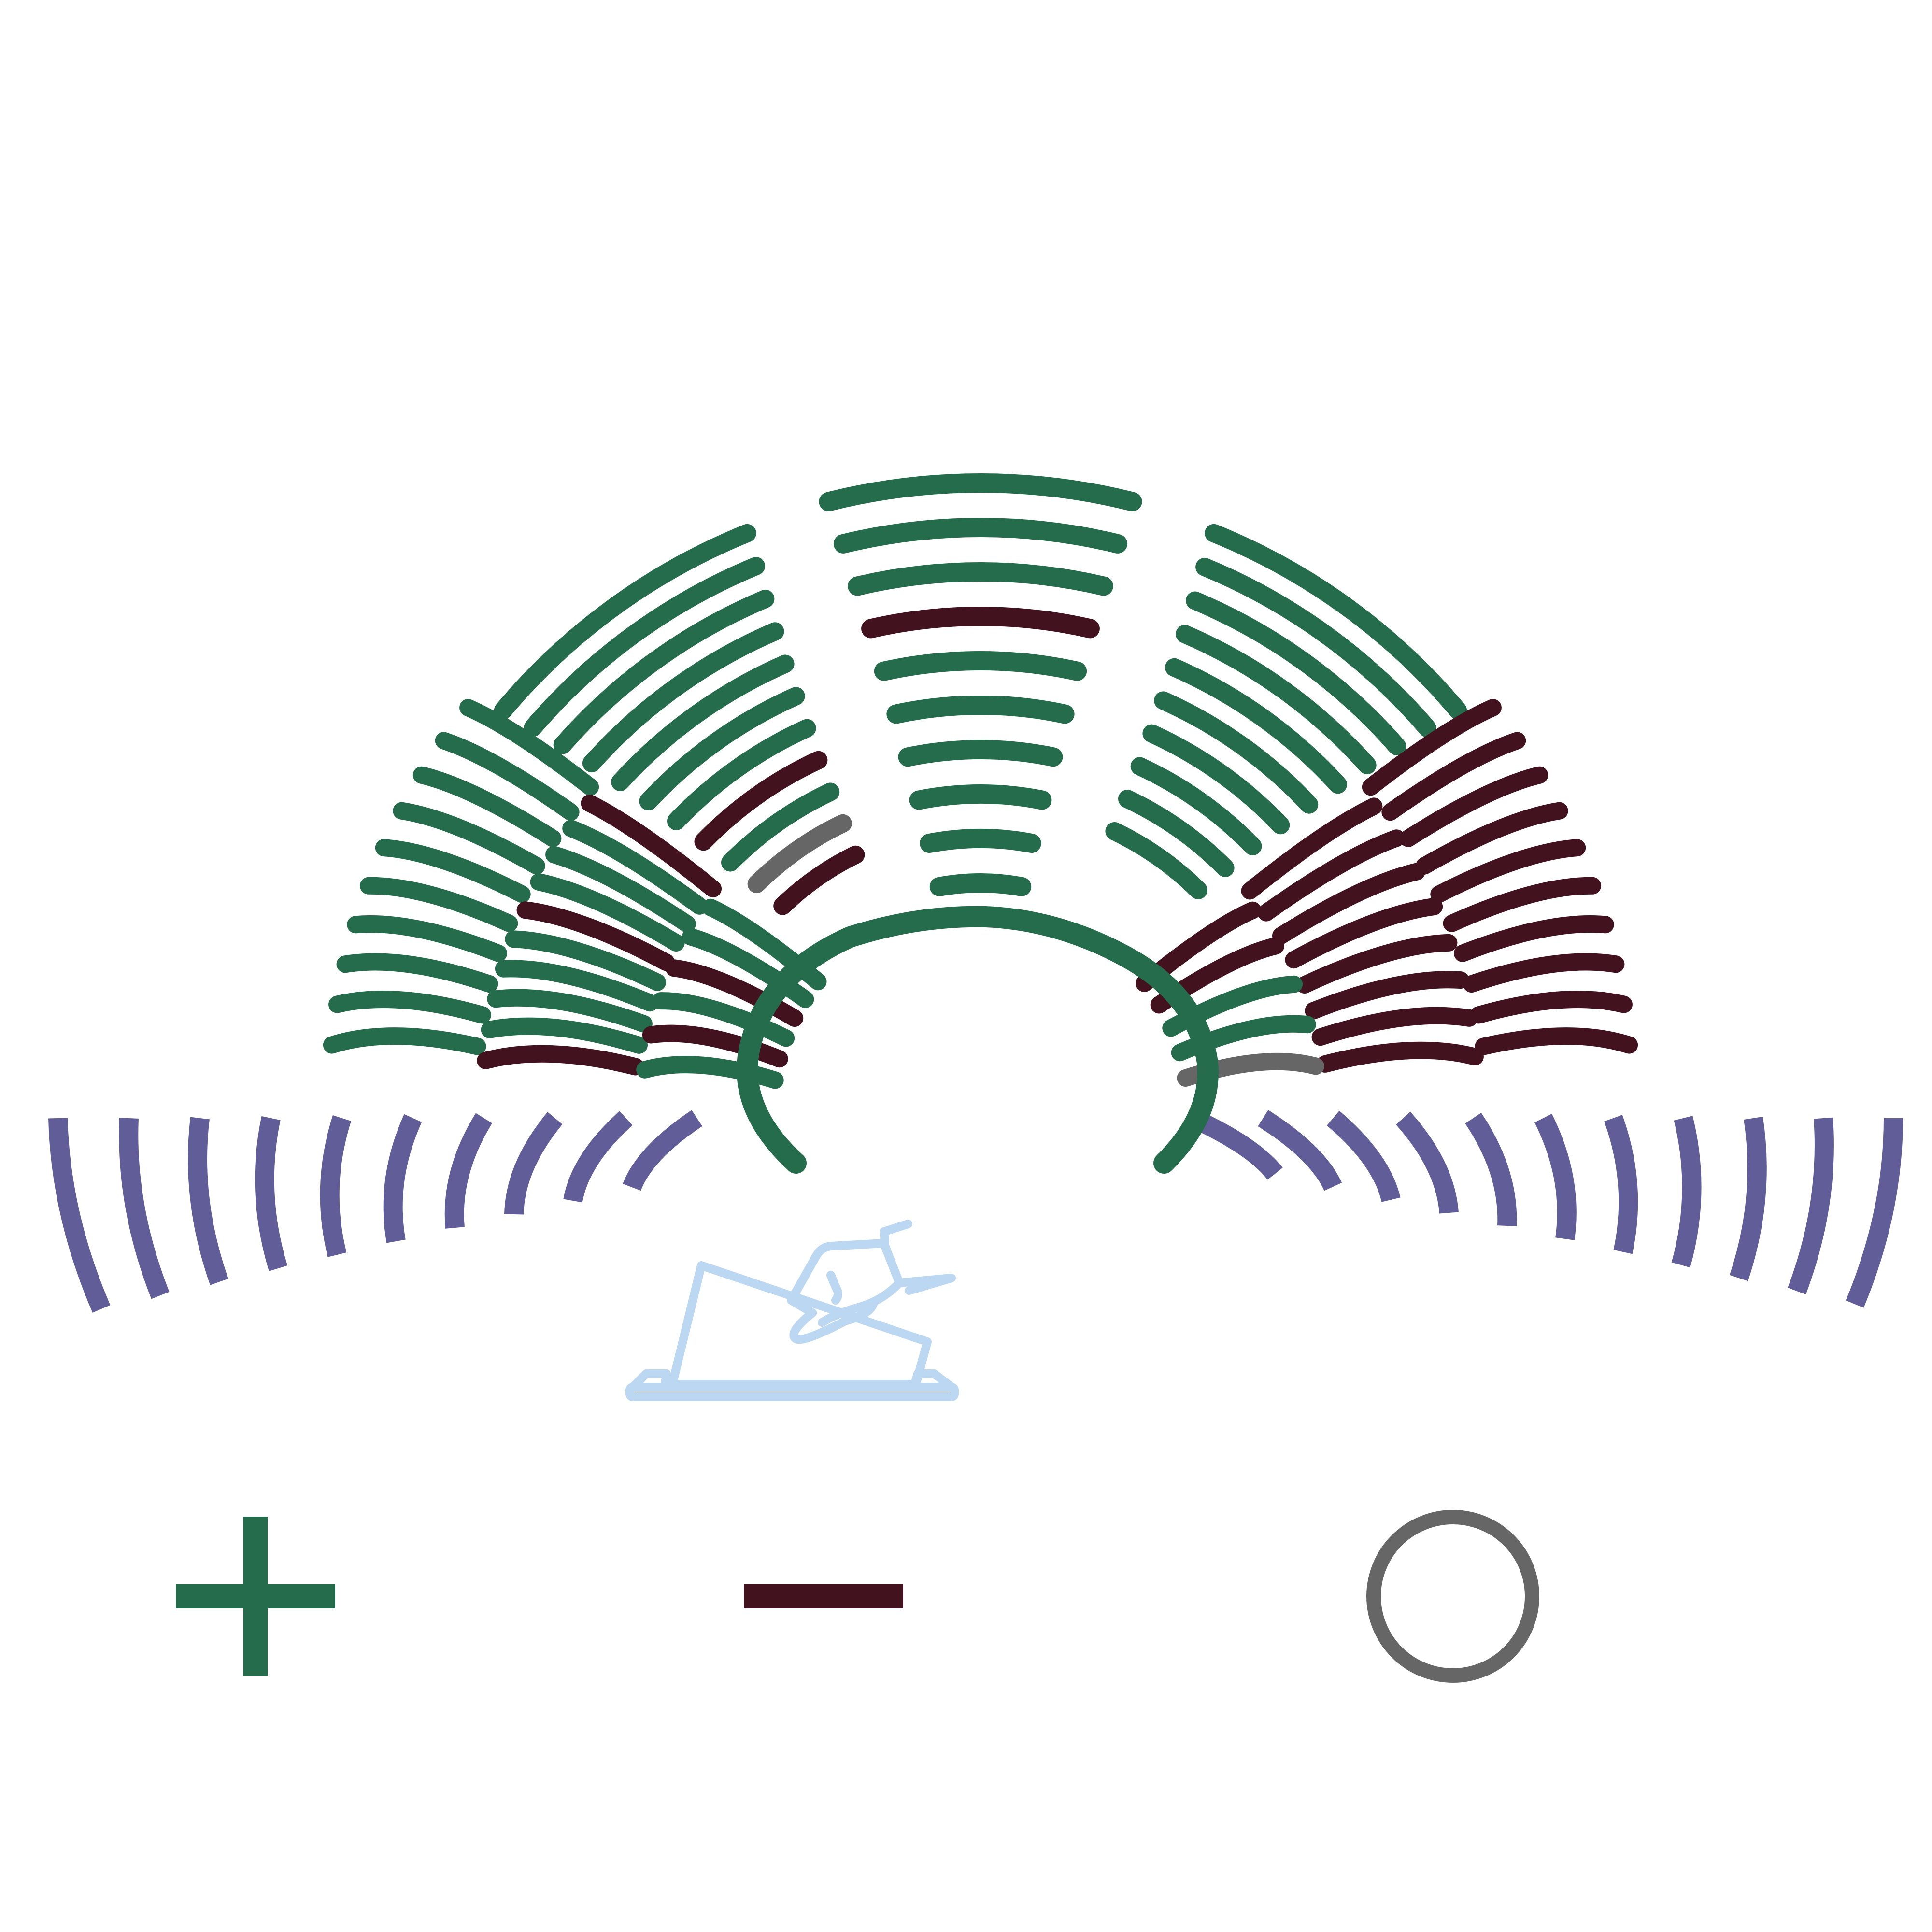  Describe the element at coordinates (256, 1596) in the screenshot. I see `plus-icon` at that location.